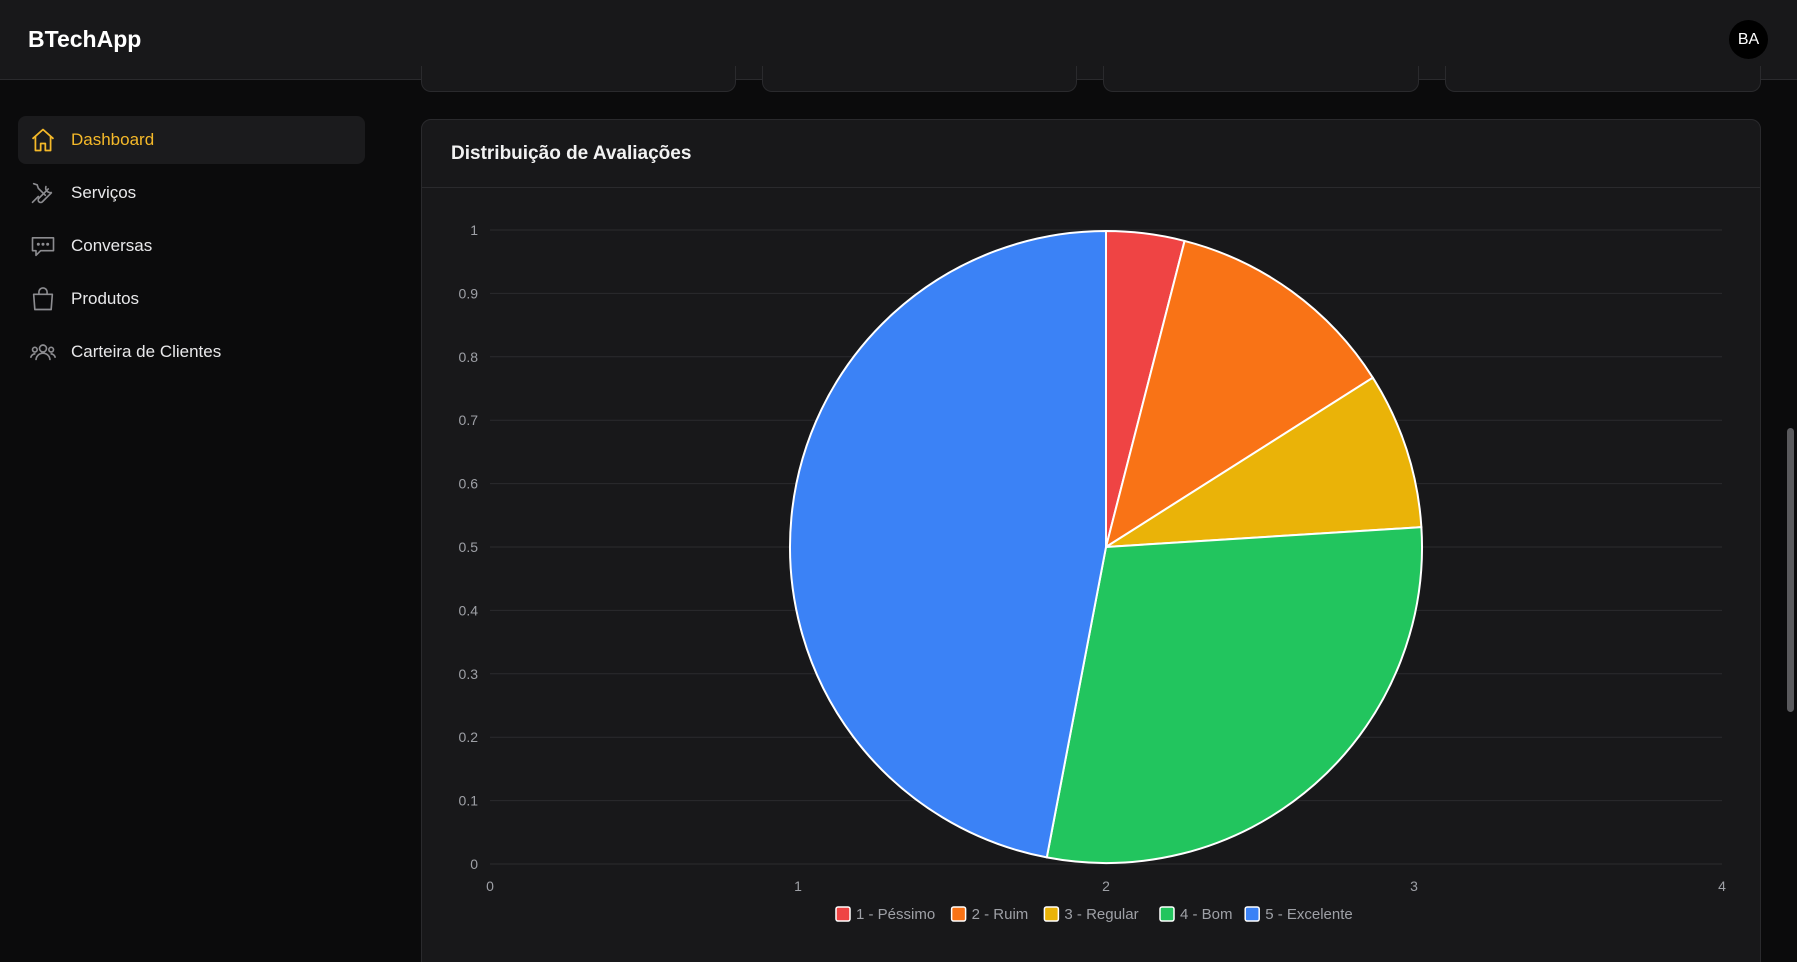 This screenshot has height=962, width=1797. Describe the element at coordinates (469, 357) in the screenshot. I see `y-tick-label: 0.8` at that location.